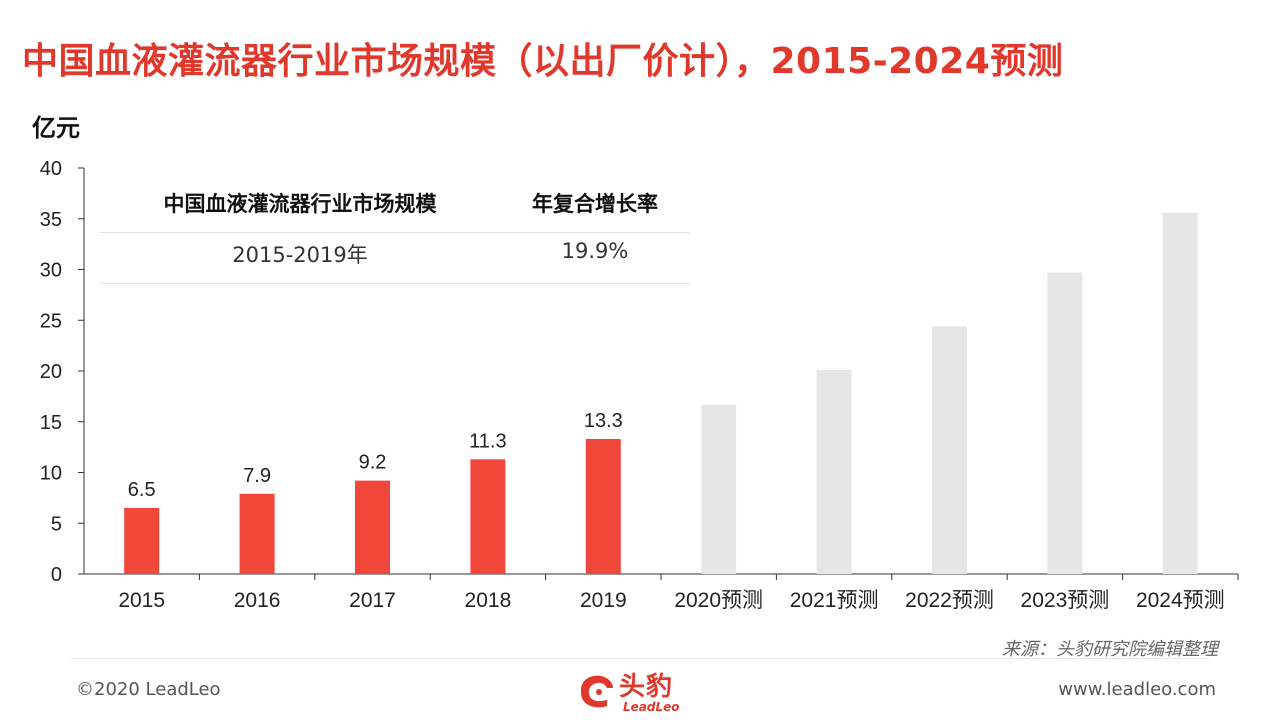  I want to click on x-tick-label: 2018, so click(488, 600).